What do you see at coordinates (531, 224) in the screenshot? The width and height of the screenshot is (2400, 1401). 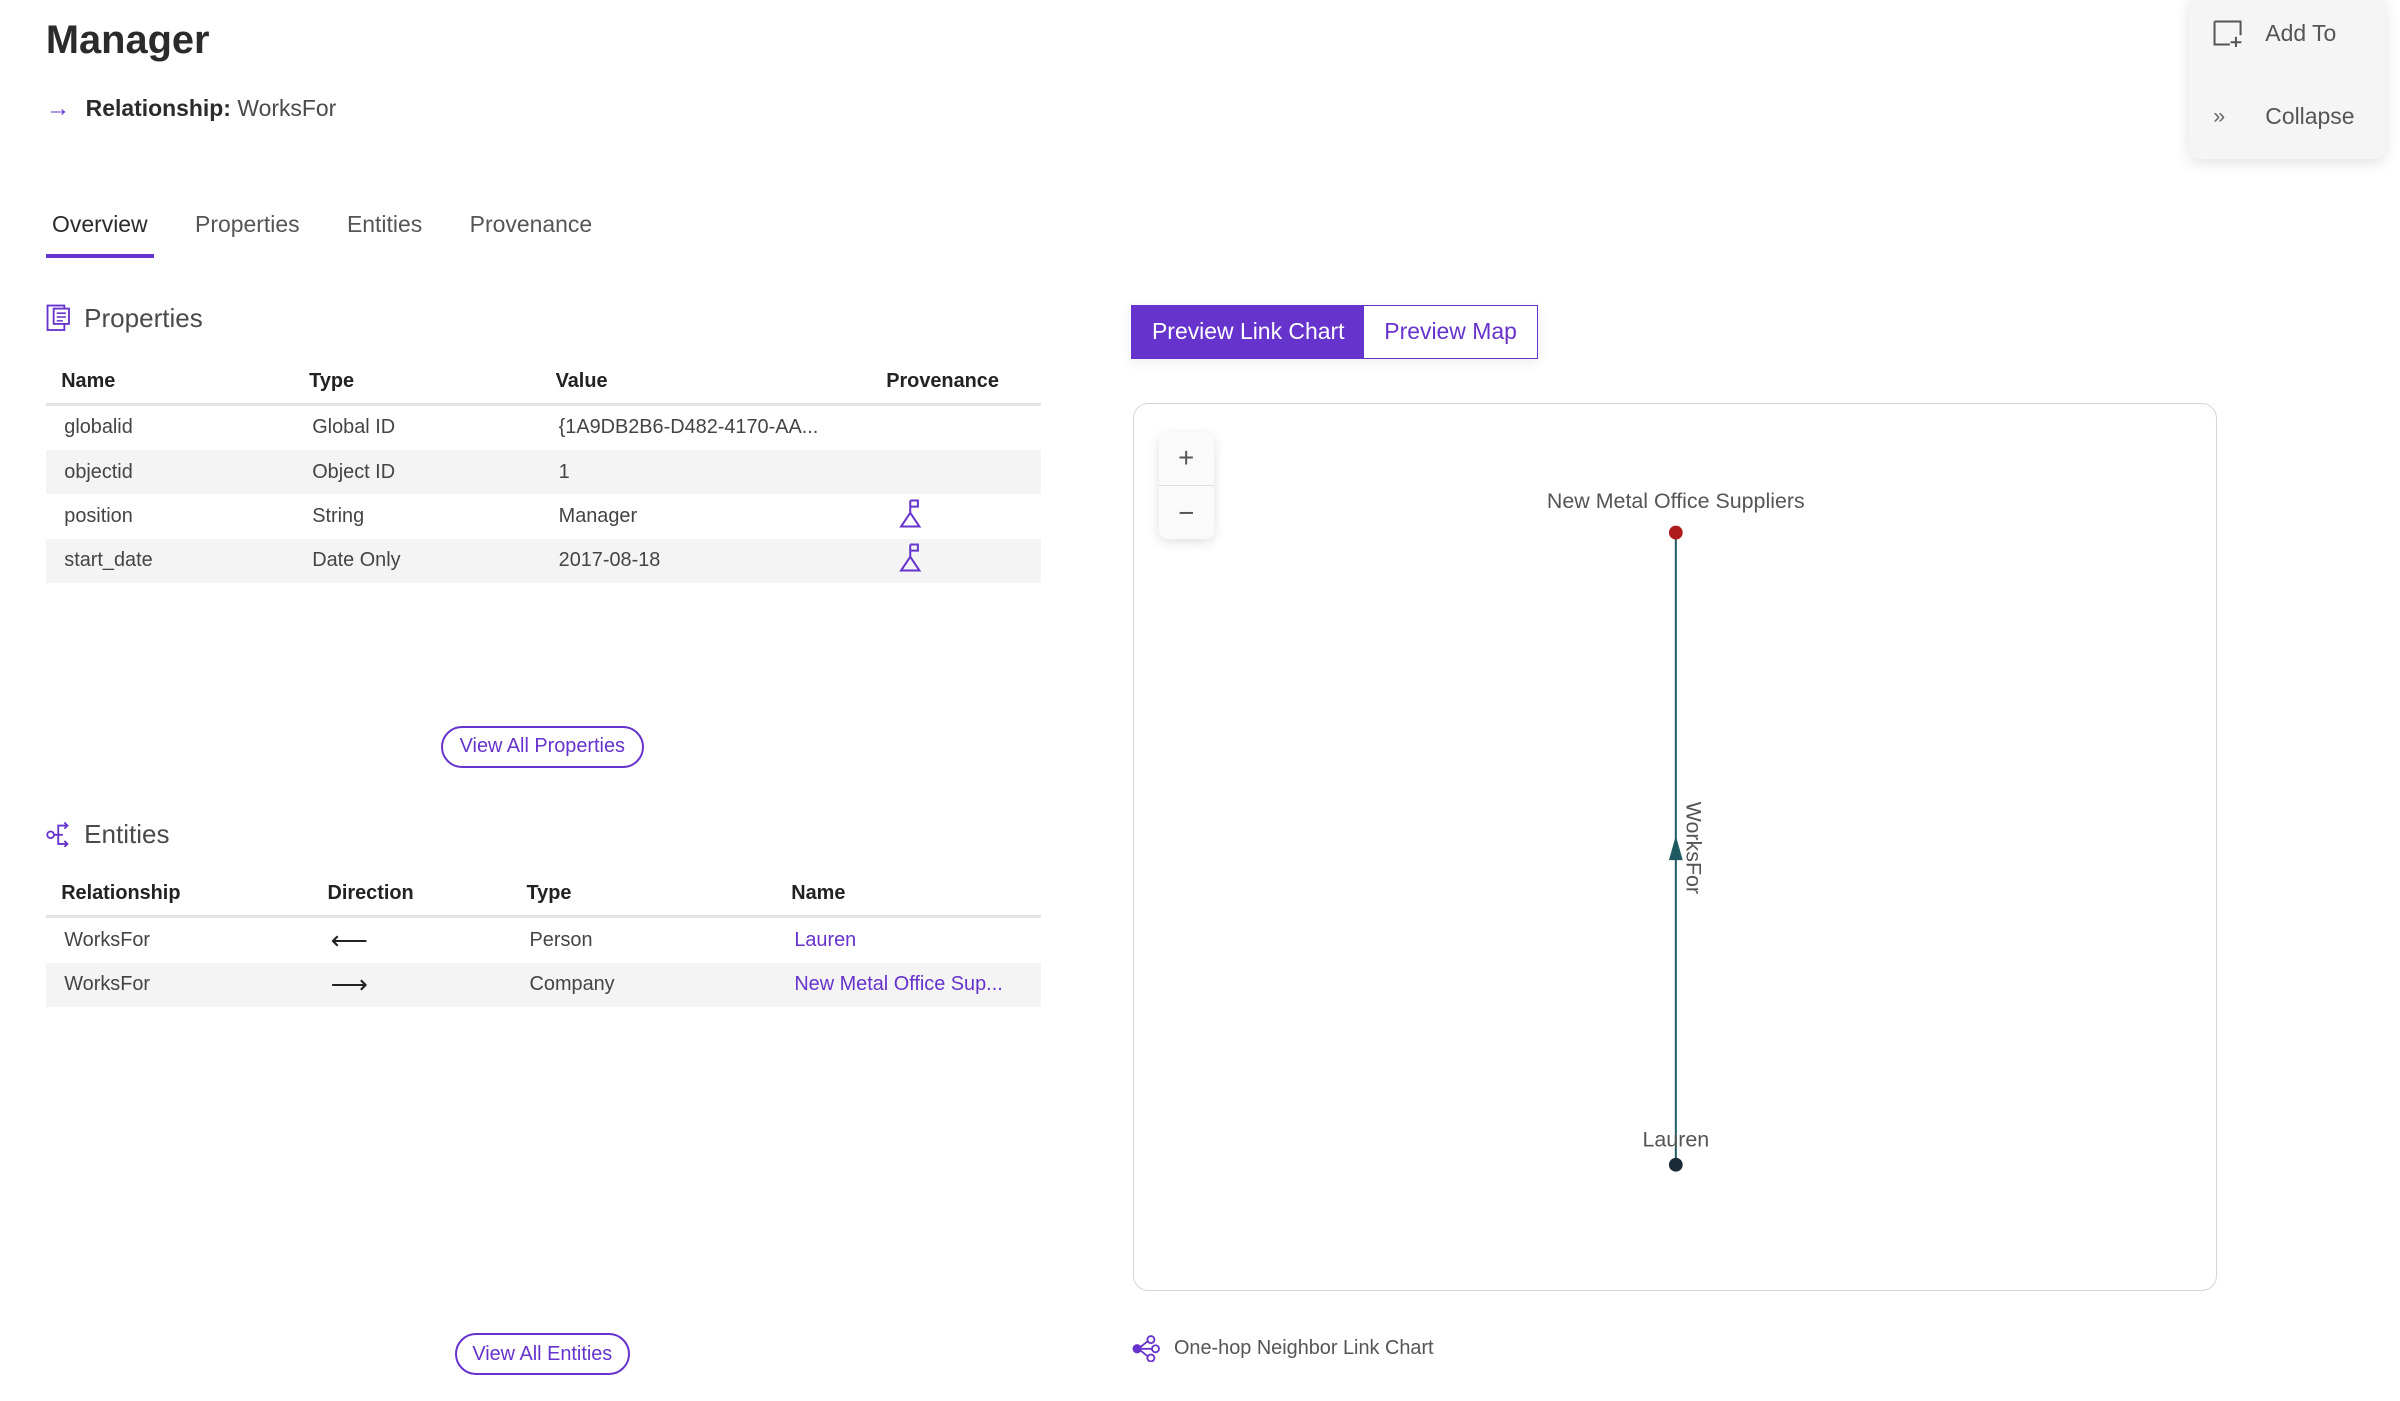 I see `tab-provenance: Provenance` at bounding box center [531, 224].